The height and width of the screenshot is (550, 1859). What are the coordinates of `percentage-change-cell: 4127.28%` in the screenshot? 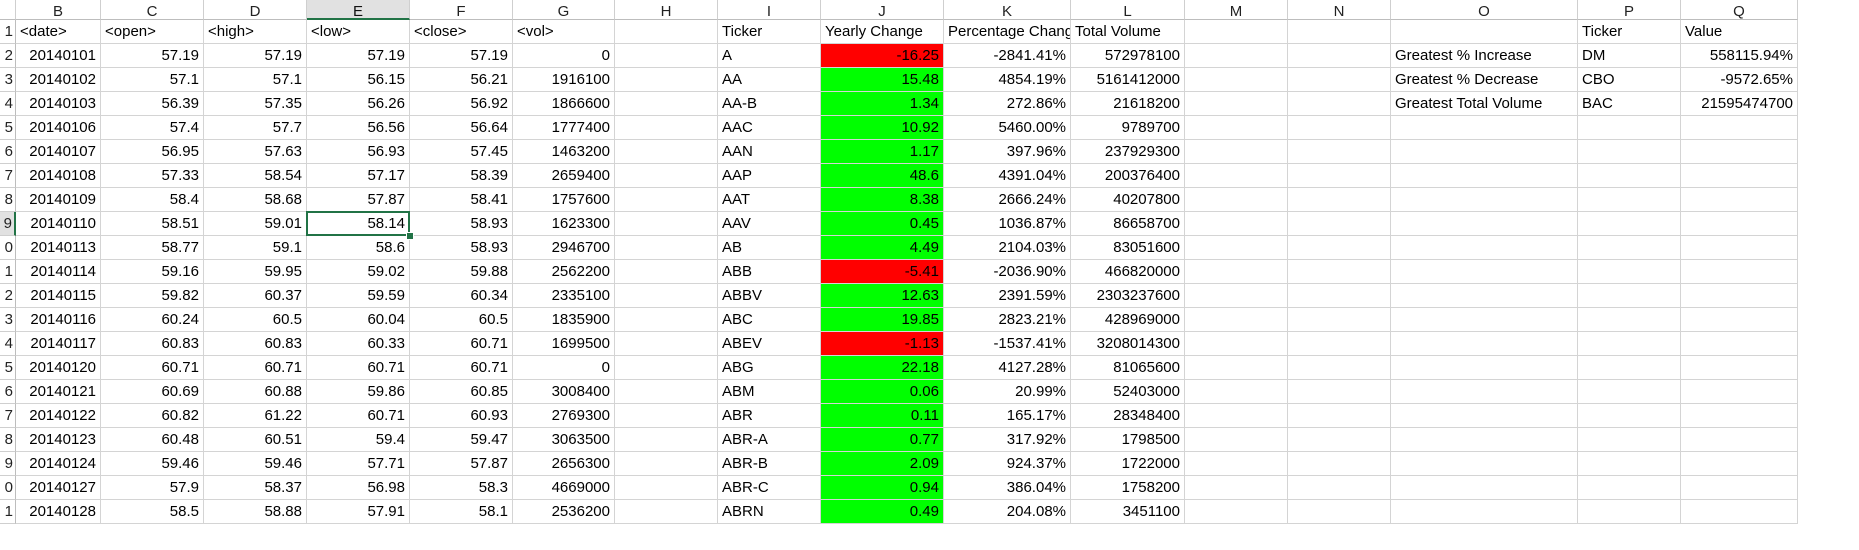 It's located at (1007, 368).